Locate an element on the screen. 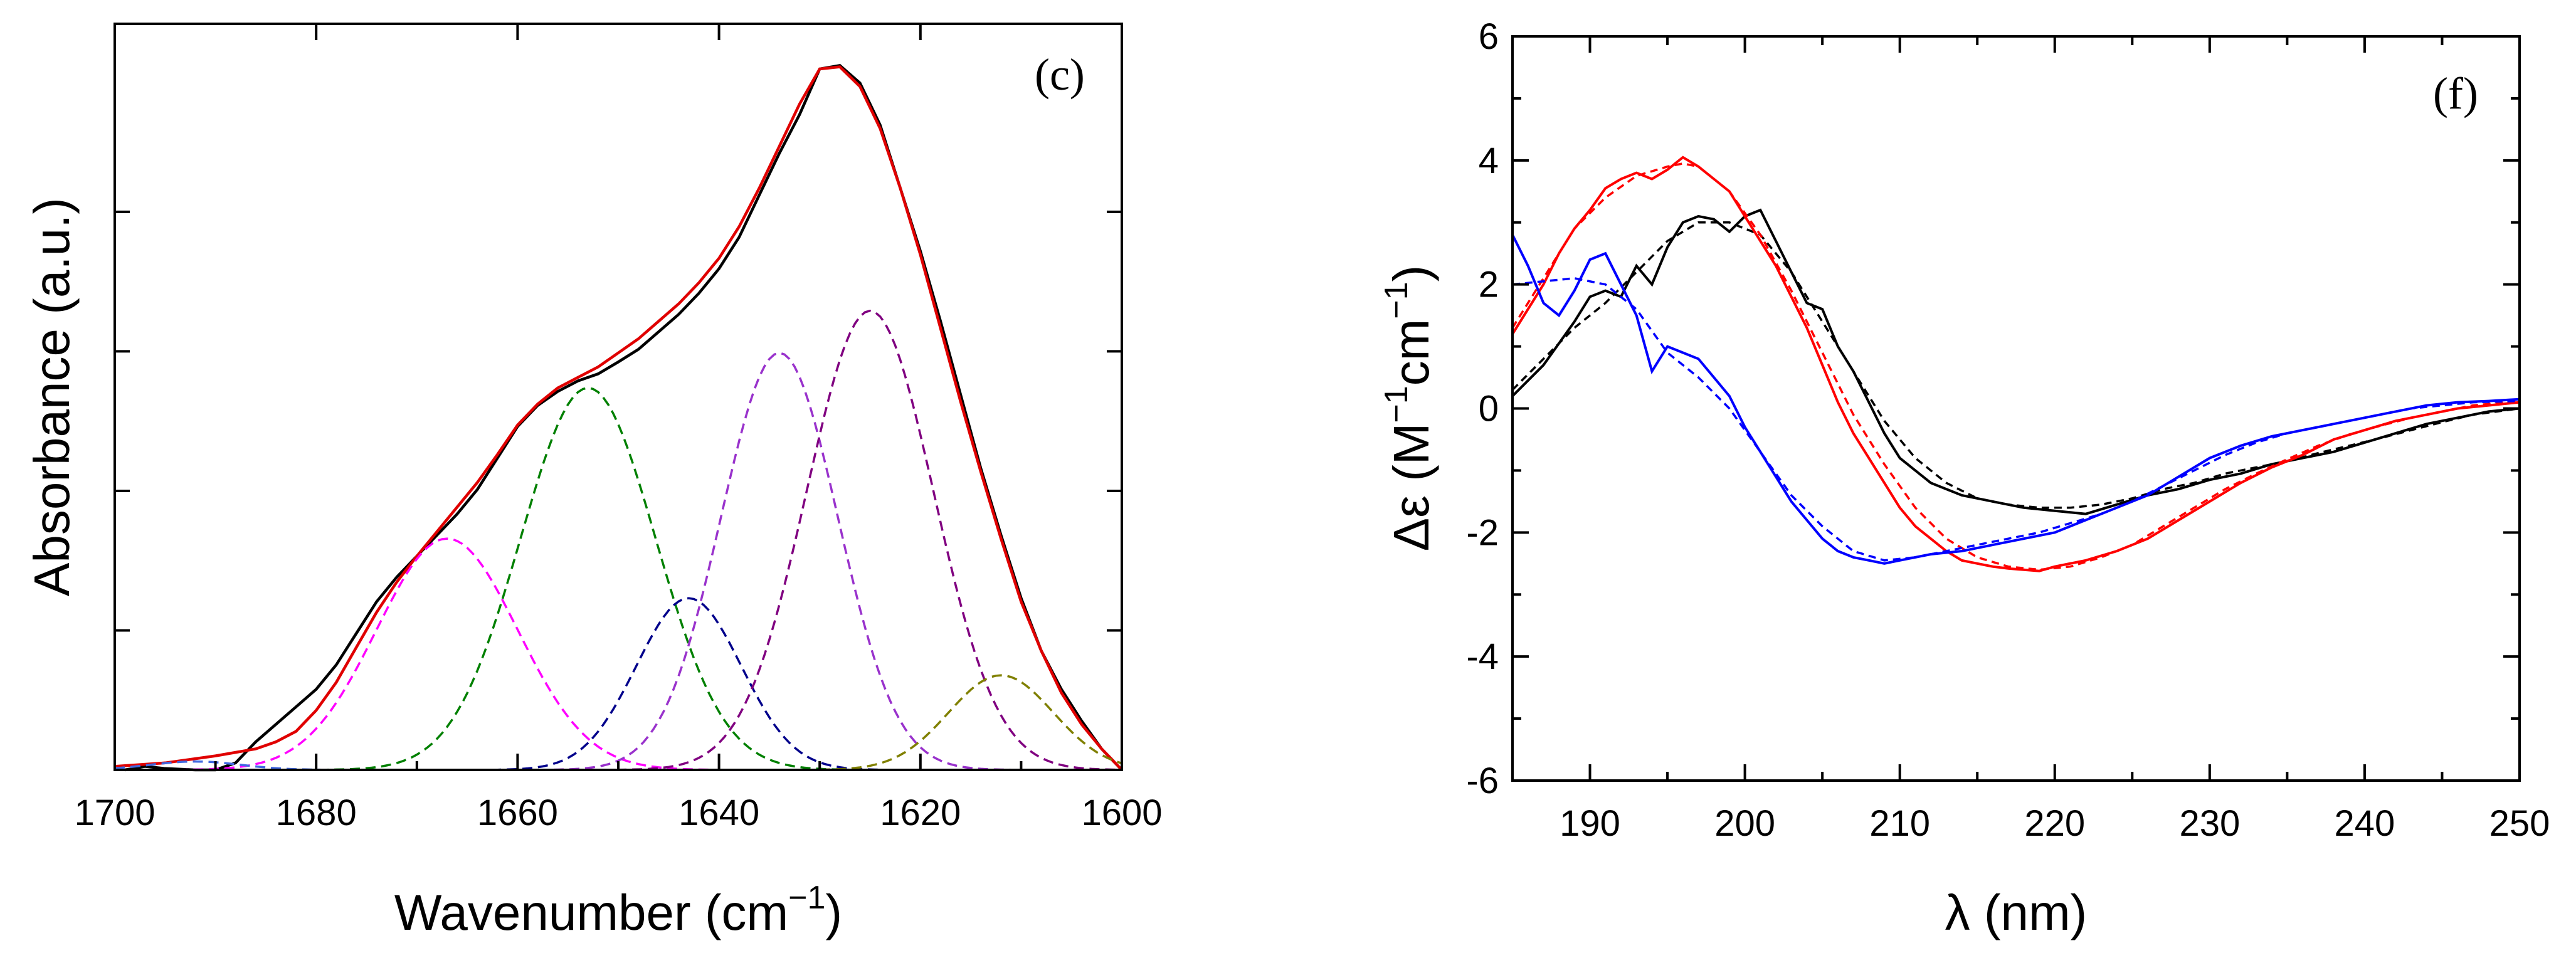  panel-f-y-tick-label: -2 is located at coordinates (1482, 532).